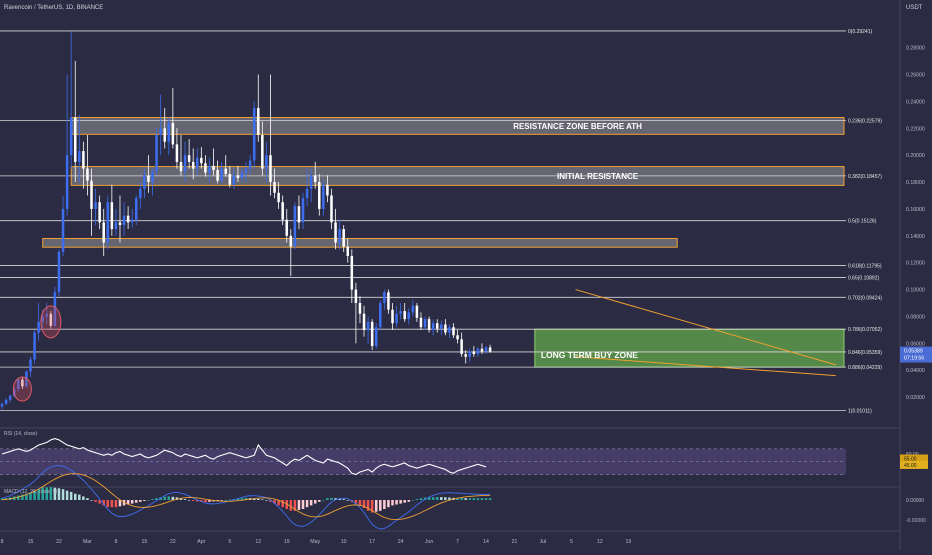 The height and width of the screenshot is (555, 932). Describe the element at coordinates (915, 398) in the screenshot. I see `price-tick-label: 0.02000` at that location.